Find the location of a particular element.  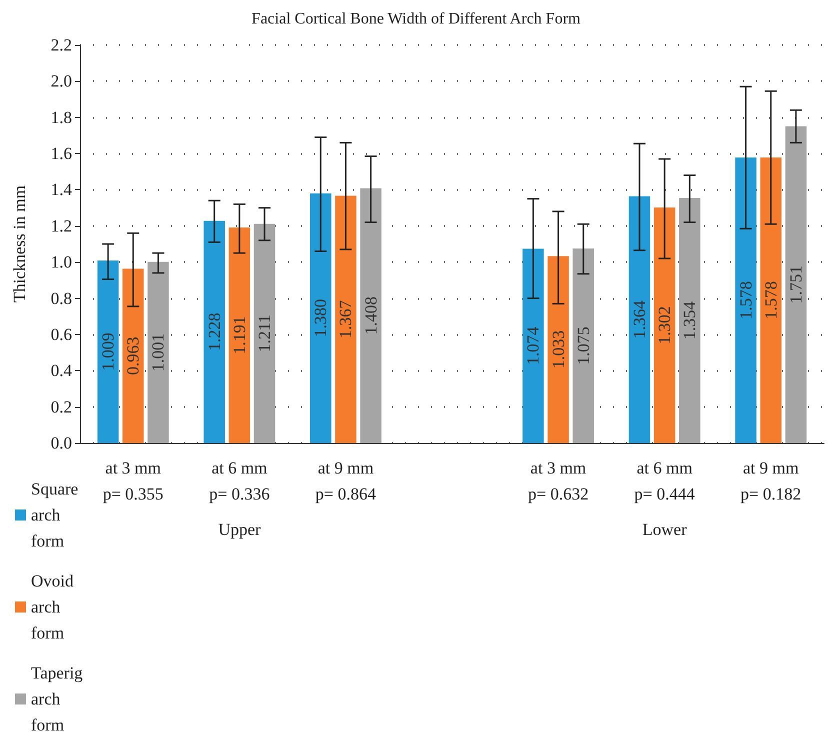

data-label: 1.191 is located at coordinates (239, 335).